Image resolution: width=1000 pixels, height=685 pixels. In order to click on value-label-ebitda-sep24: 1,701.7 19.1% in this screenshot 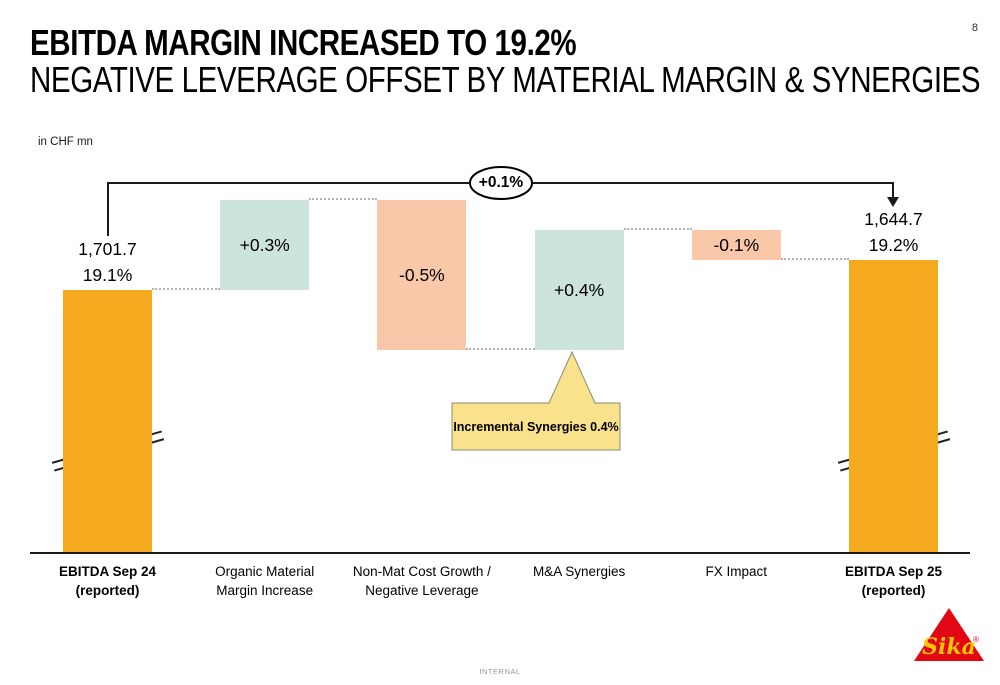, I will do `click(107, 262)`.